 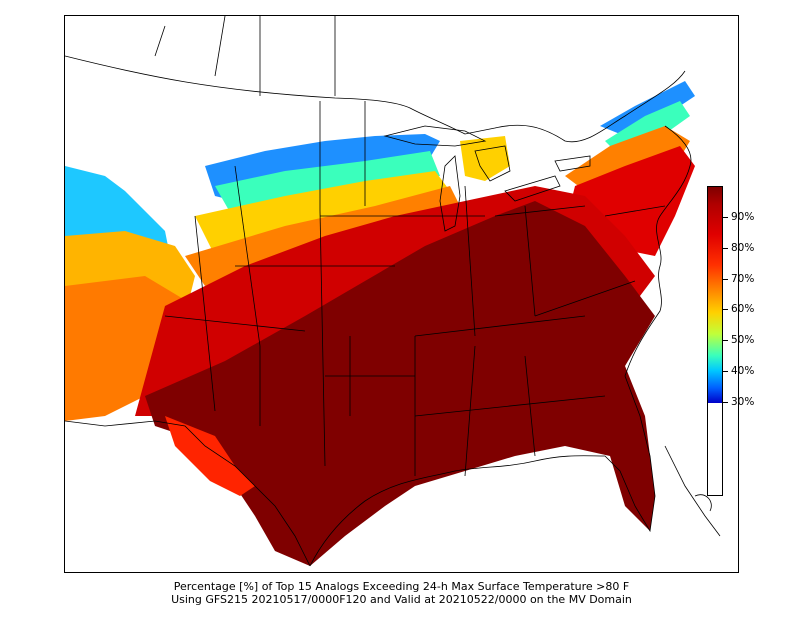 I want to click on colorbar-label-30: 30%, so click(x=743, y=402).